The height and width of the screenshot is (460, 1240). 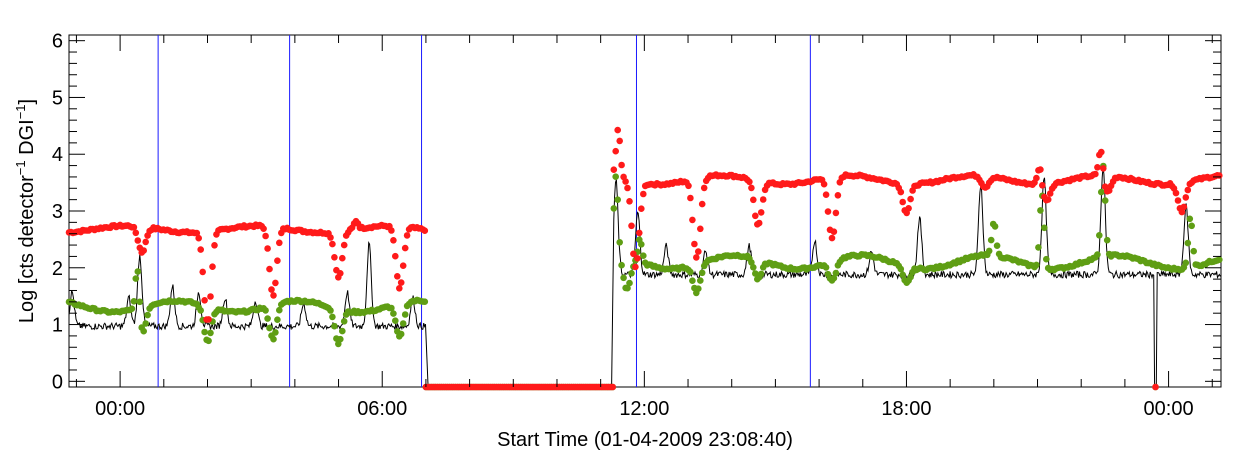 What do you see at coordinates (645, 440) in the screenshot?
I see `x-axis-label: Start Time (01-04-2009 23:08:40)` at bounding box center [645, 440].